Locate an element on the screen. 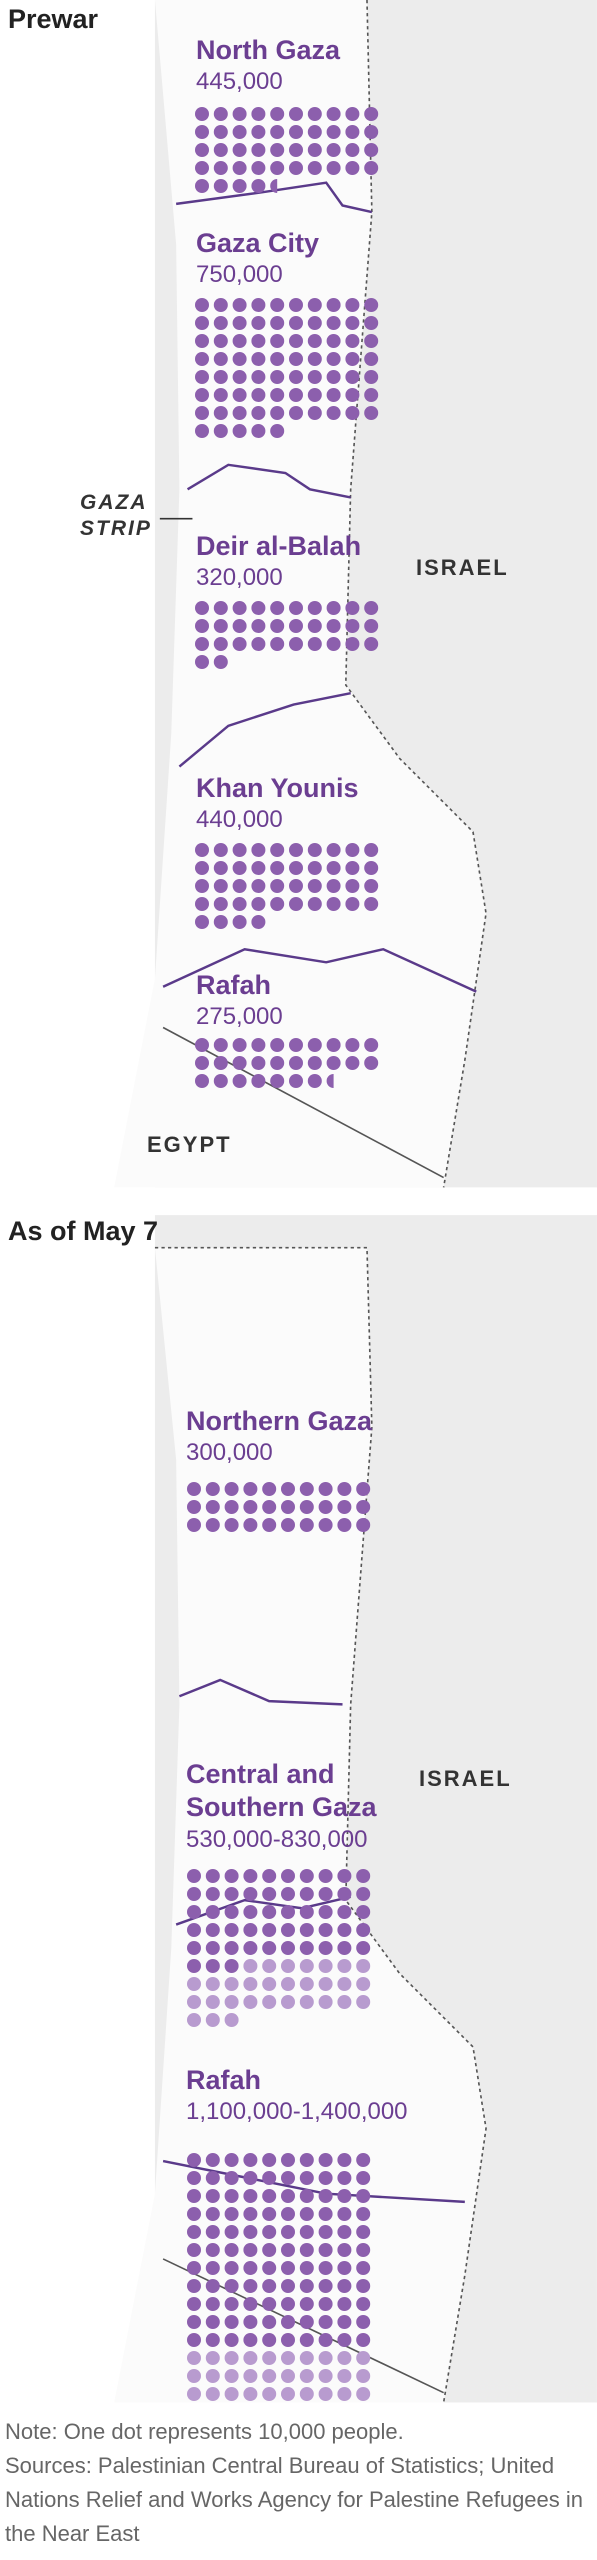 The image size is (597, 2560). region-name: Khan Younis is located at coordinates (277, 788).